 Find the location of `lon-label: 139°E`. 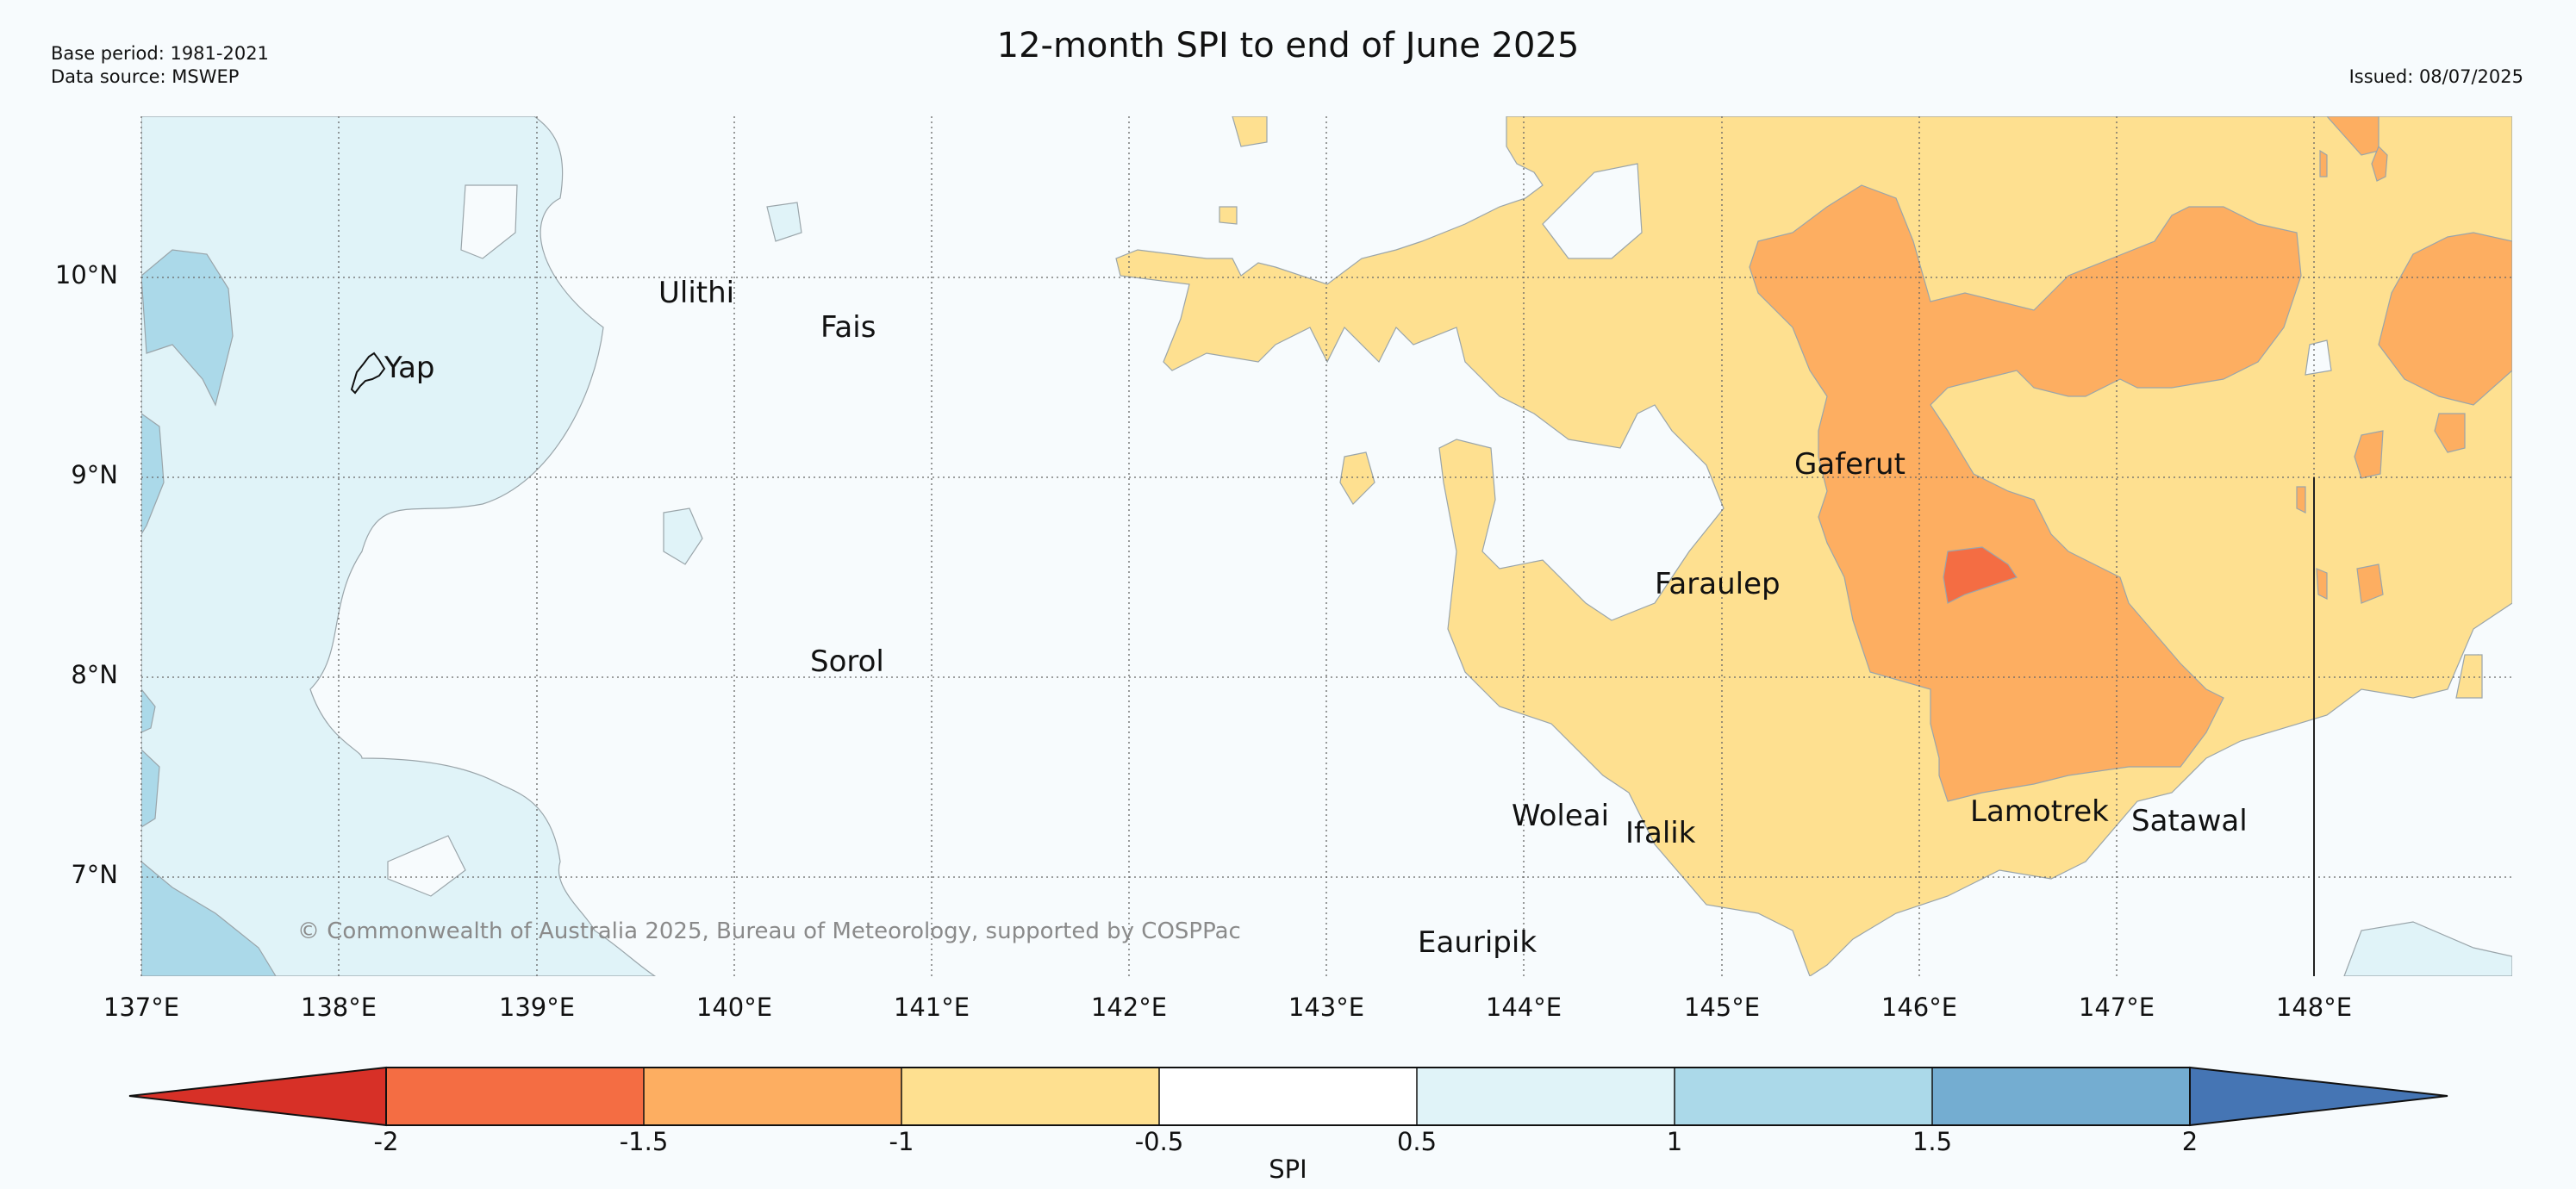

lon-label: 139°E is located at coordinates (537, 1008).